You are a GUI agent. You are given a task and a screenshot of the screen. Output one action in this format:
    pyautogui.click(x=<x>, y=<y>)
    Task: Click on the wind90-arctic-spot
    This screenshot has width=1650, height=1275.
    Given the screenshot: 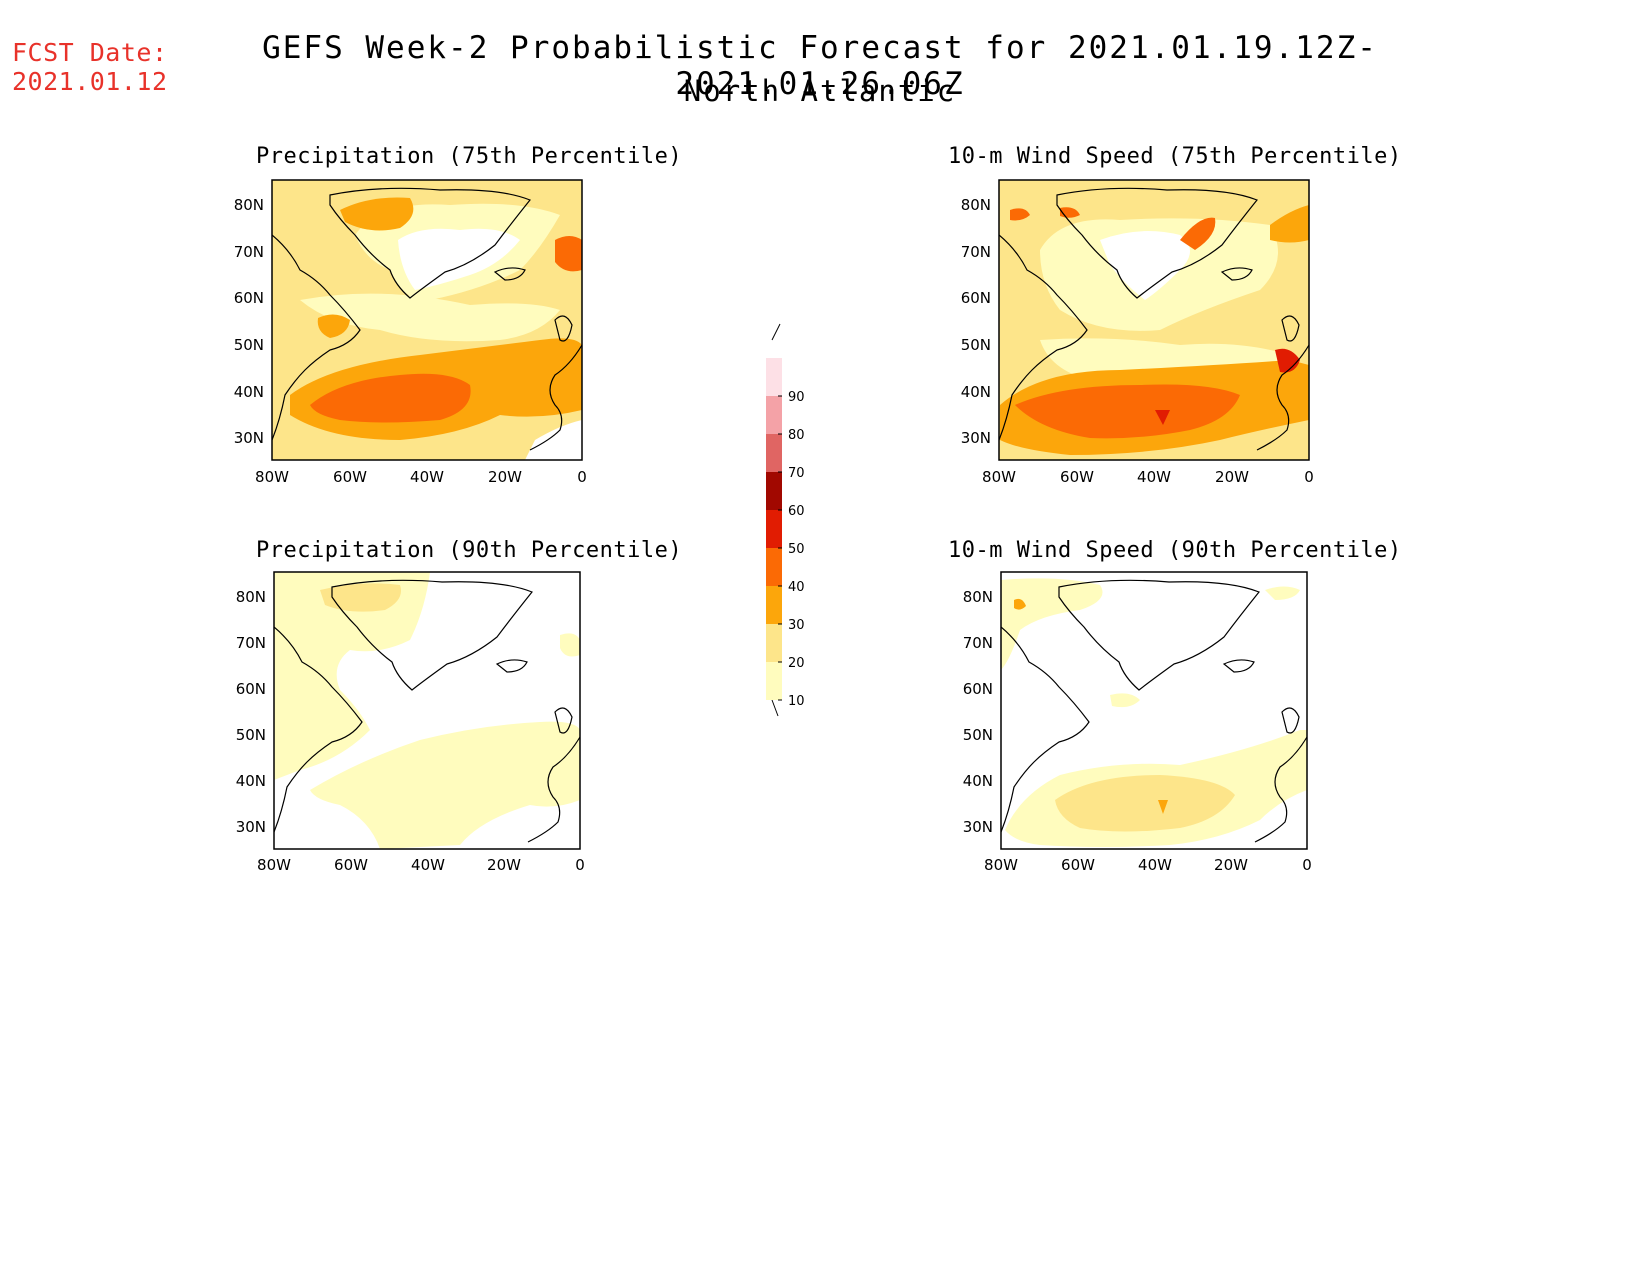 What is the action you would take?
    pyautogui.click(x=1020, y=604)
    